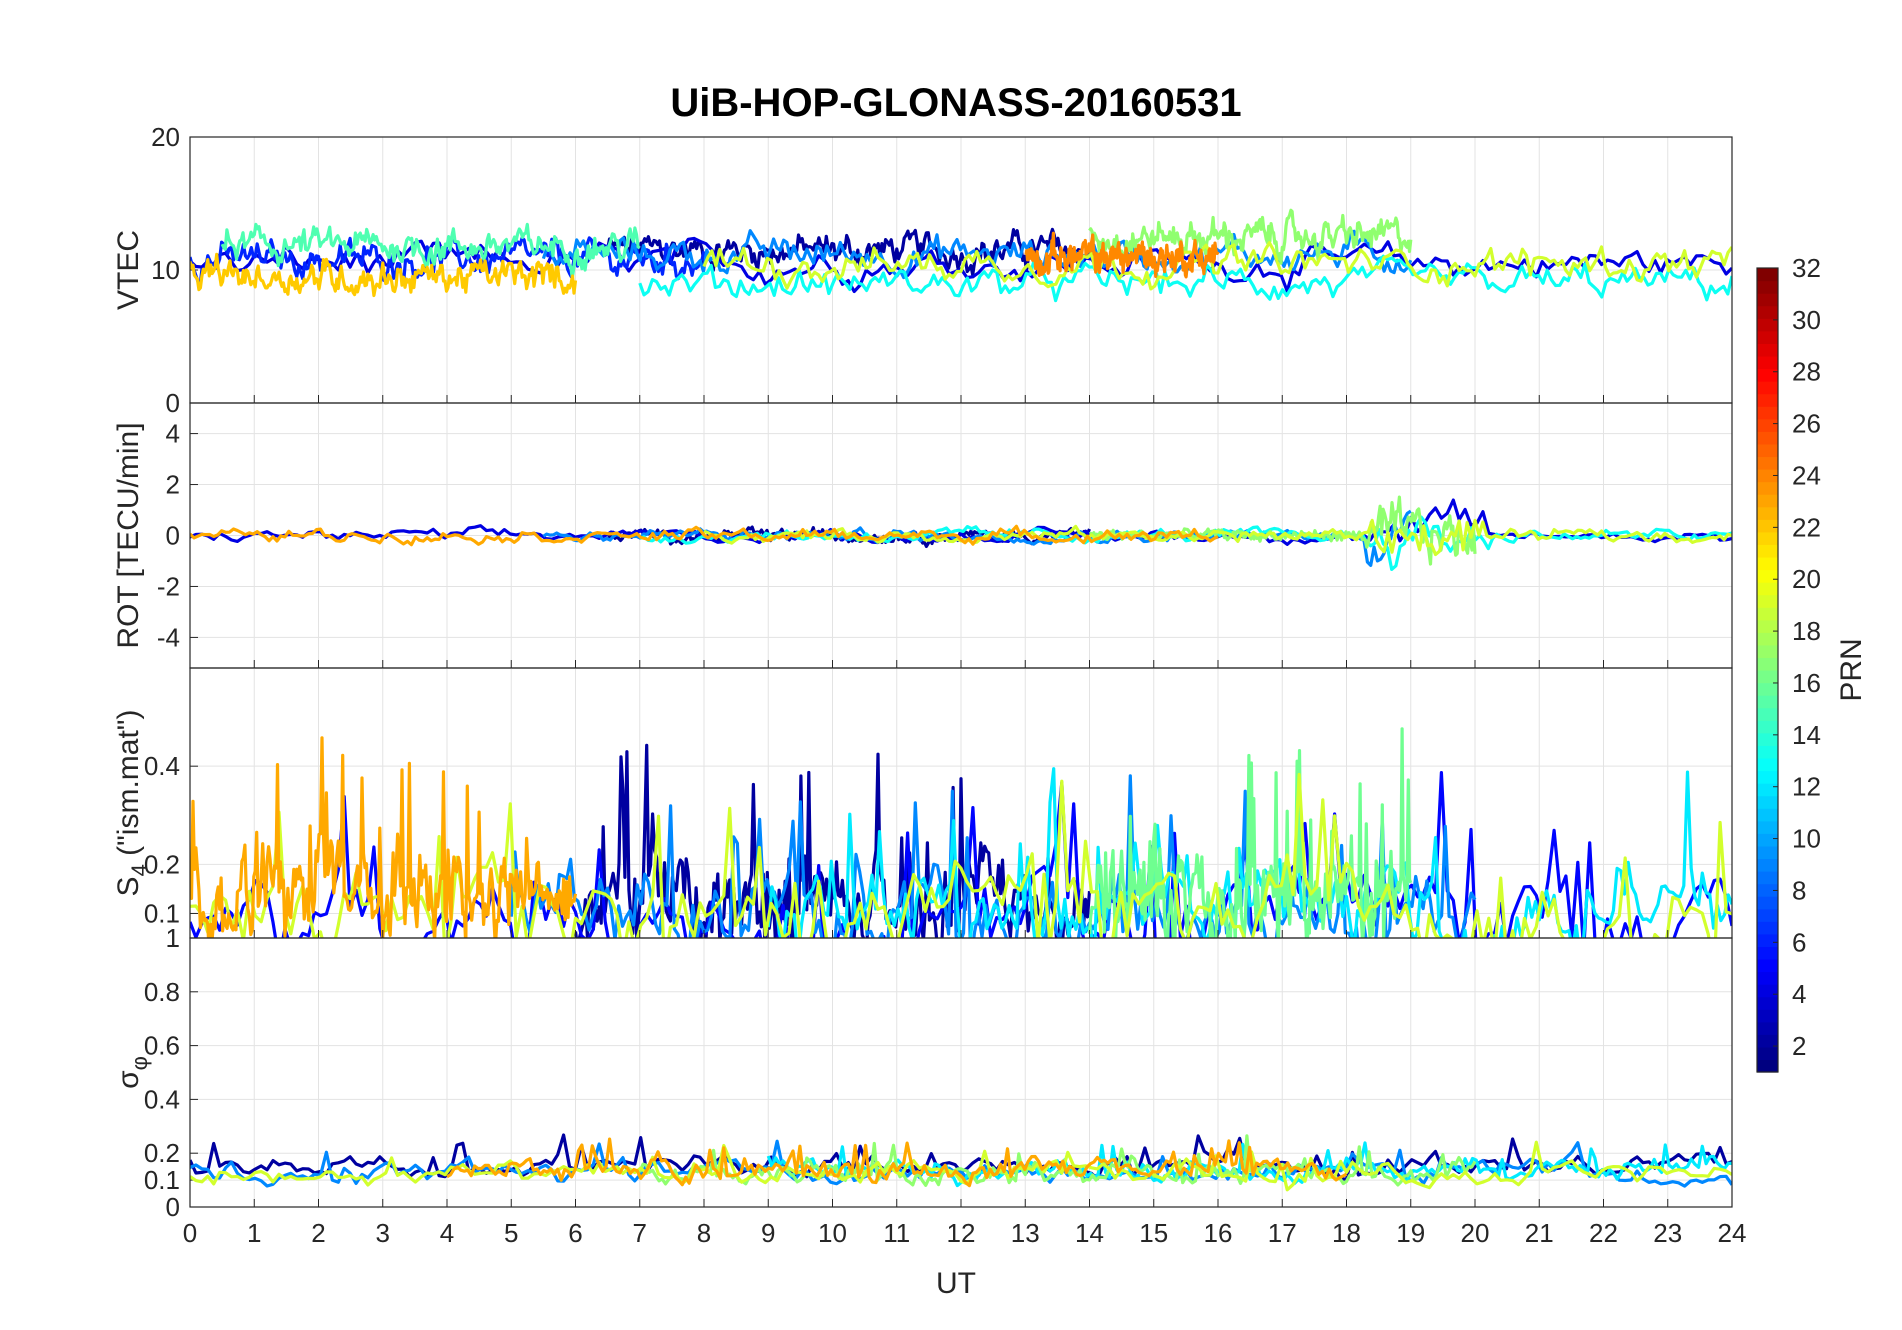 The image size is (1902, 1330). I want to click on y-axis-label-vtec: VTEC, so click(128, 270).